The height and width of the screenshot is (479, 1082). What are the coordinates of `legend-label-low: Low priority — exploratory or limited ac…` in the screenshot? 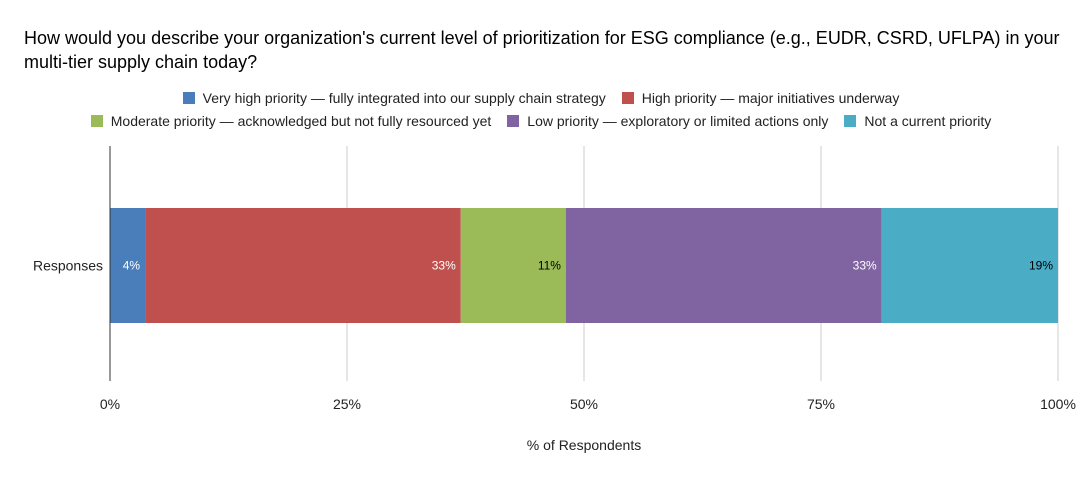 It's located at (678, 121).